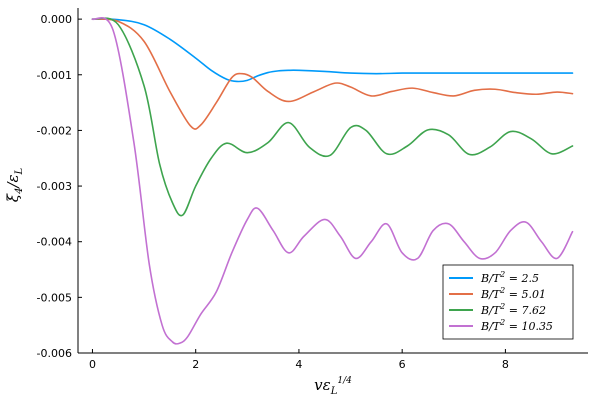 The width and height of the screenshot is (600, 400). I want to click on y-tick-label: -0.002, so click(54, 130).